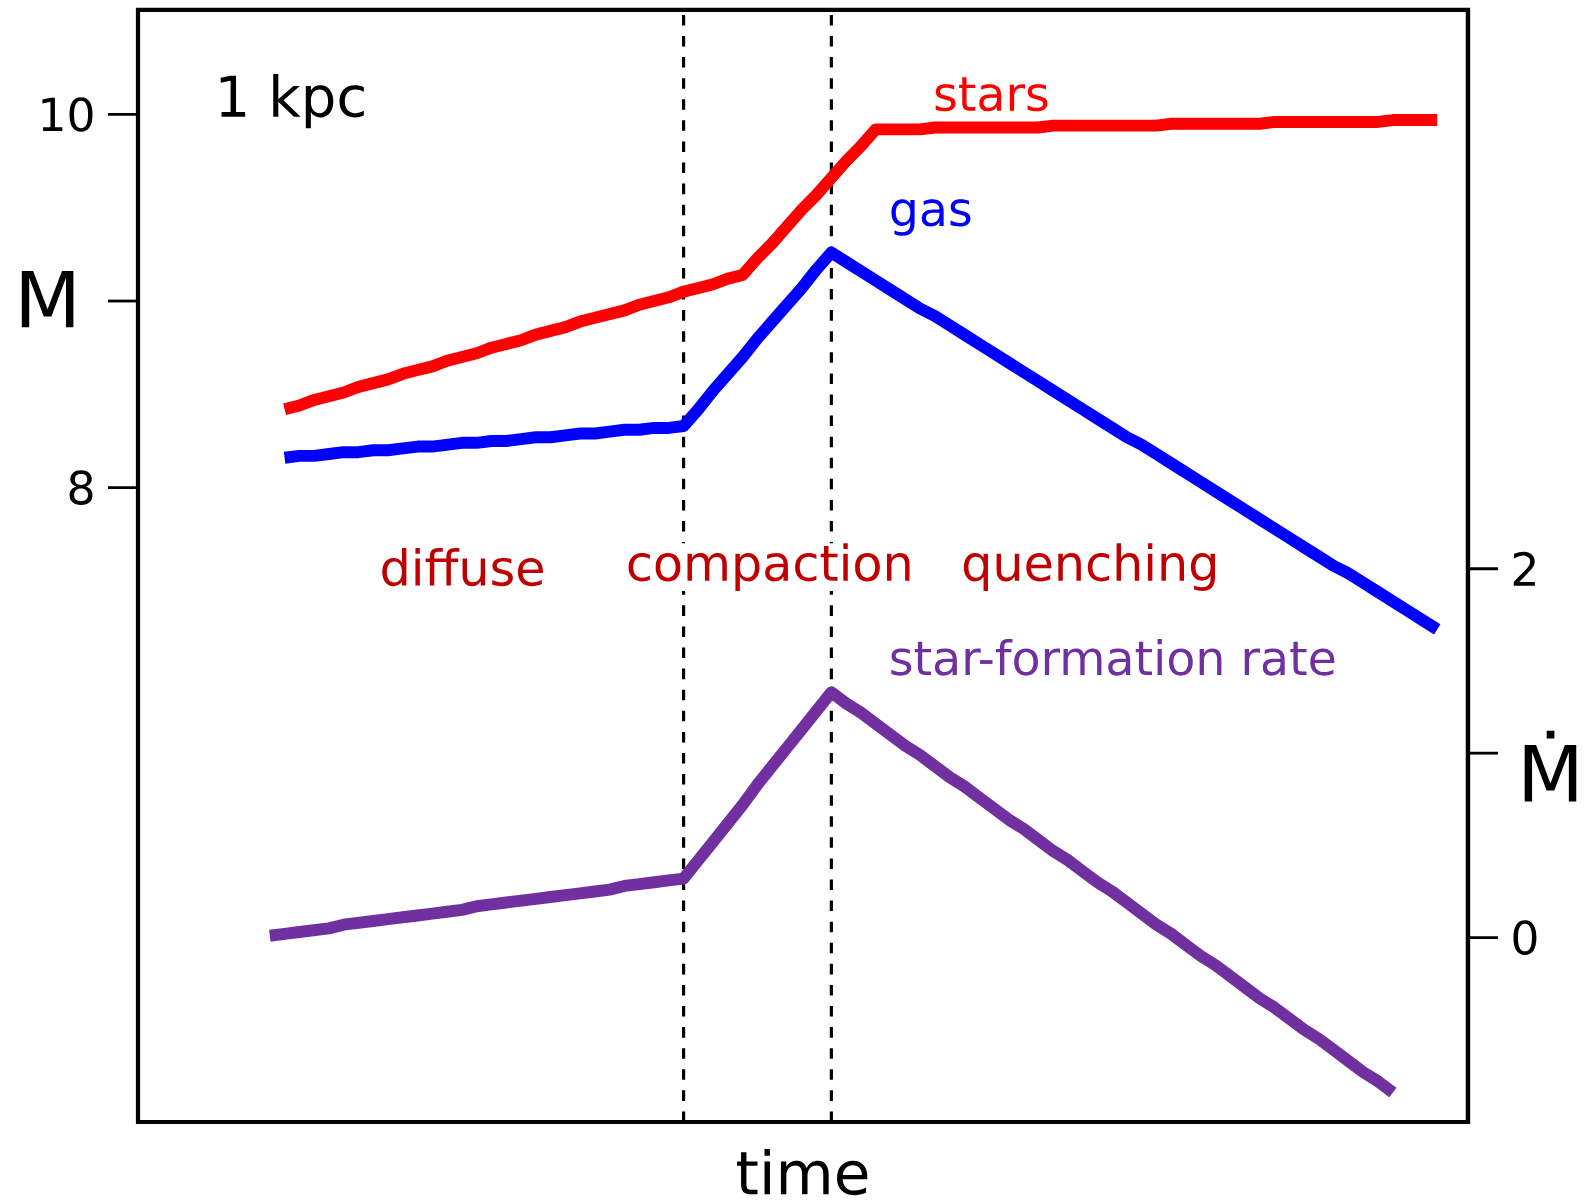 This screenshot has width=1588, height=1201. What do you see at coordinates (931, 217) in the screenshot?
I see `series-label: gas` at bounding box center [931, 217].